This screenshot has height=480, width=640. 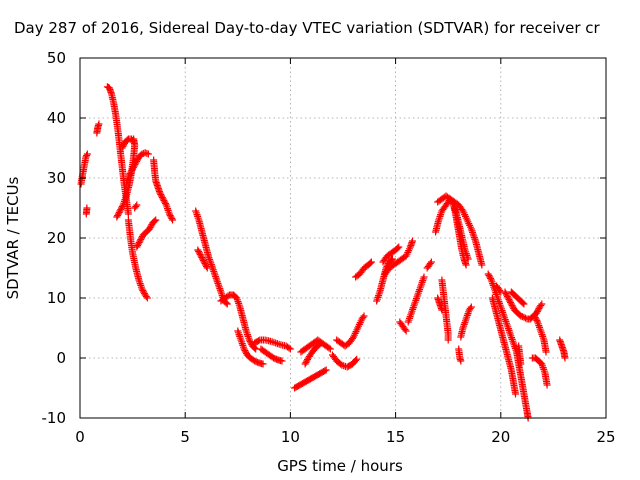 What do you see at coordinates (290, 437) in the screenshot?
I see `x-tick-label: 10` at bounding box center [290, 437].